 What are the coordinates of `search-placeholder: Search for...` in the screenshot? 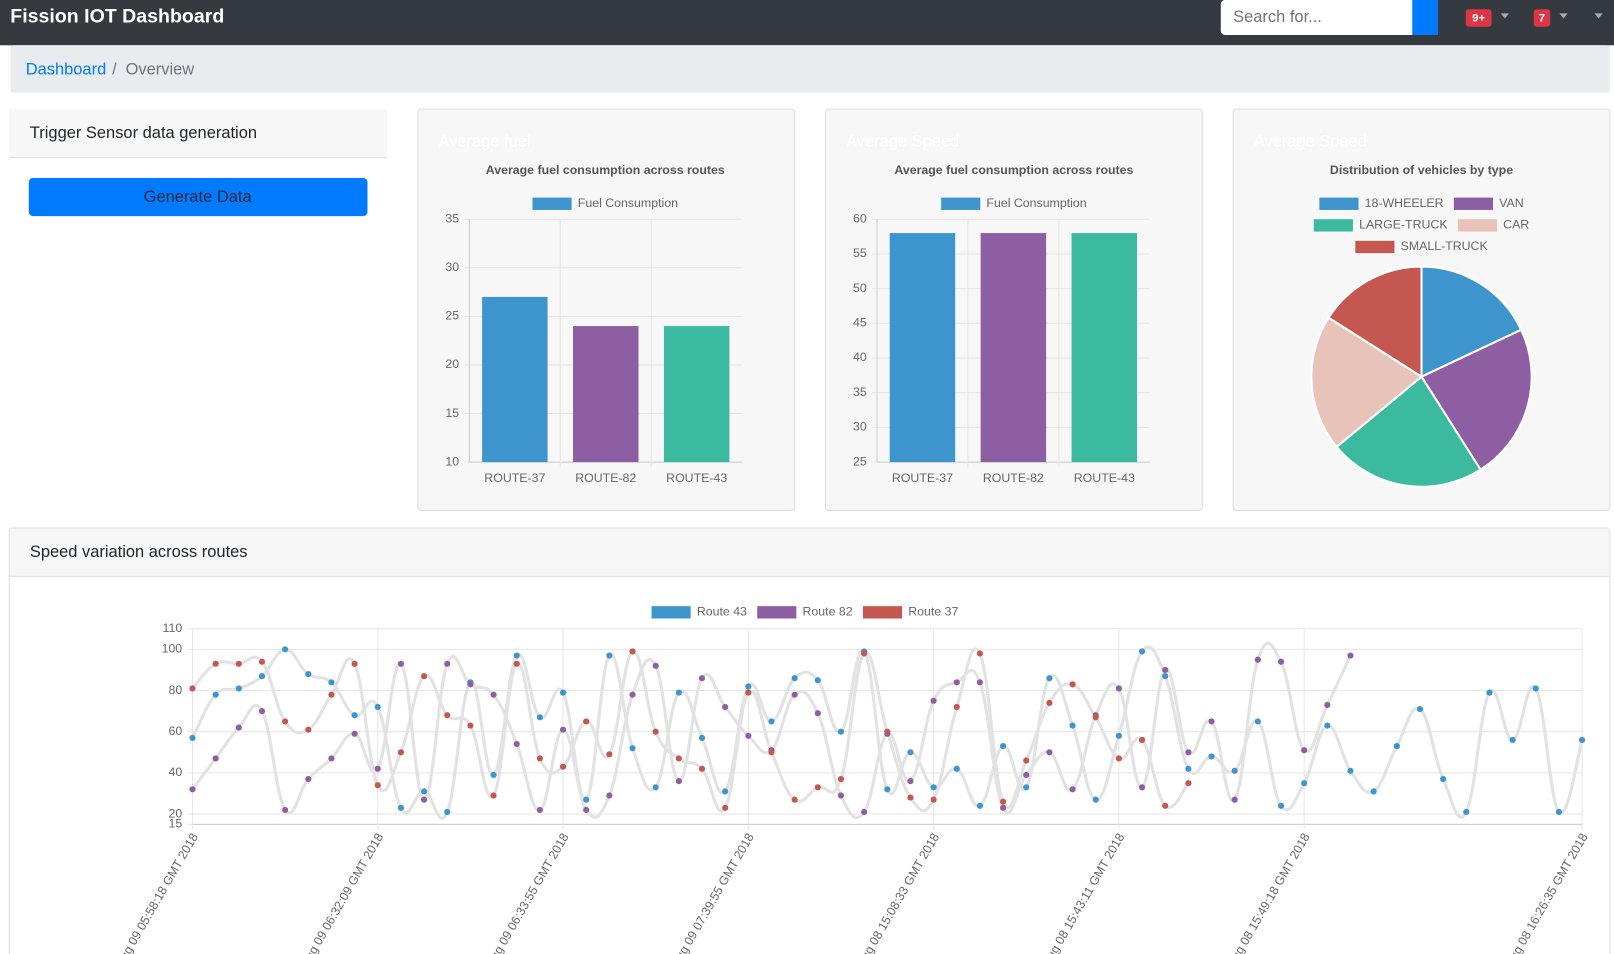 It's located at (1277, 17).